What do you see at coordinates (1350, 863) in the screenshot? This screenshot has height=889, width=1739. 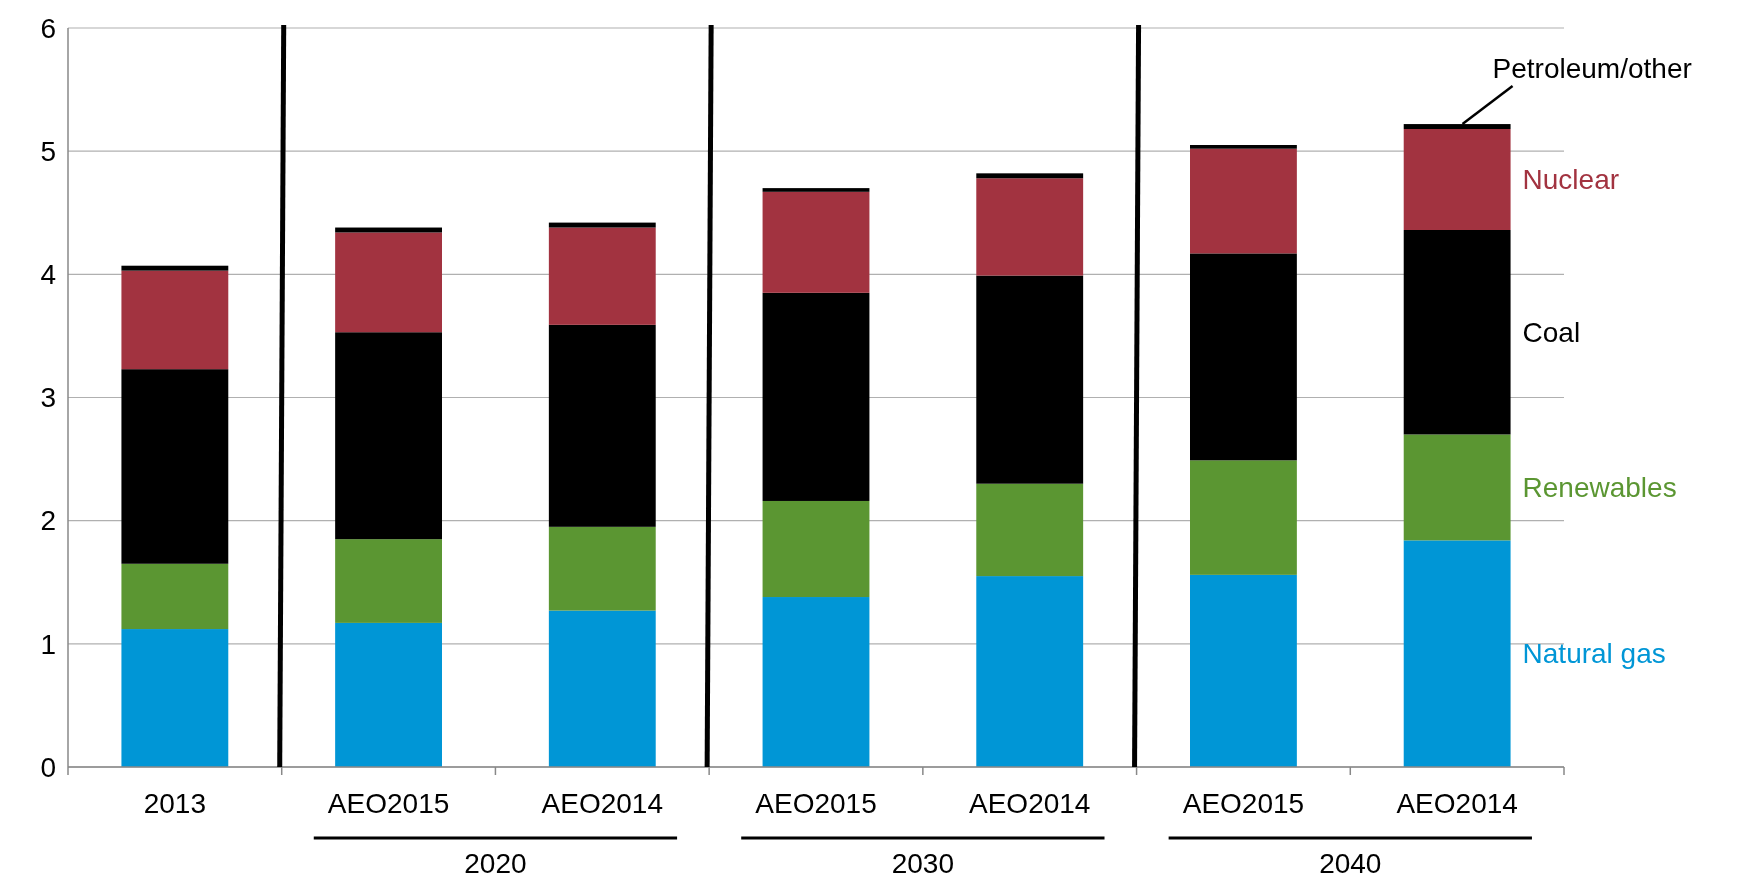 I see `text: 2040` at bounding box center [1350, 863].